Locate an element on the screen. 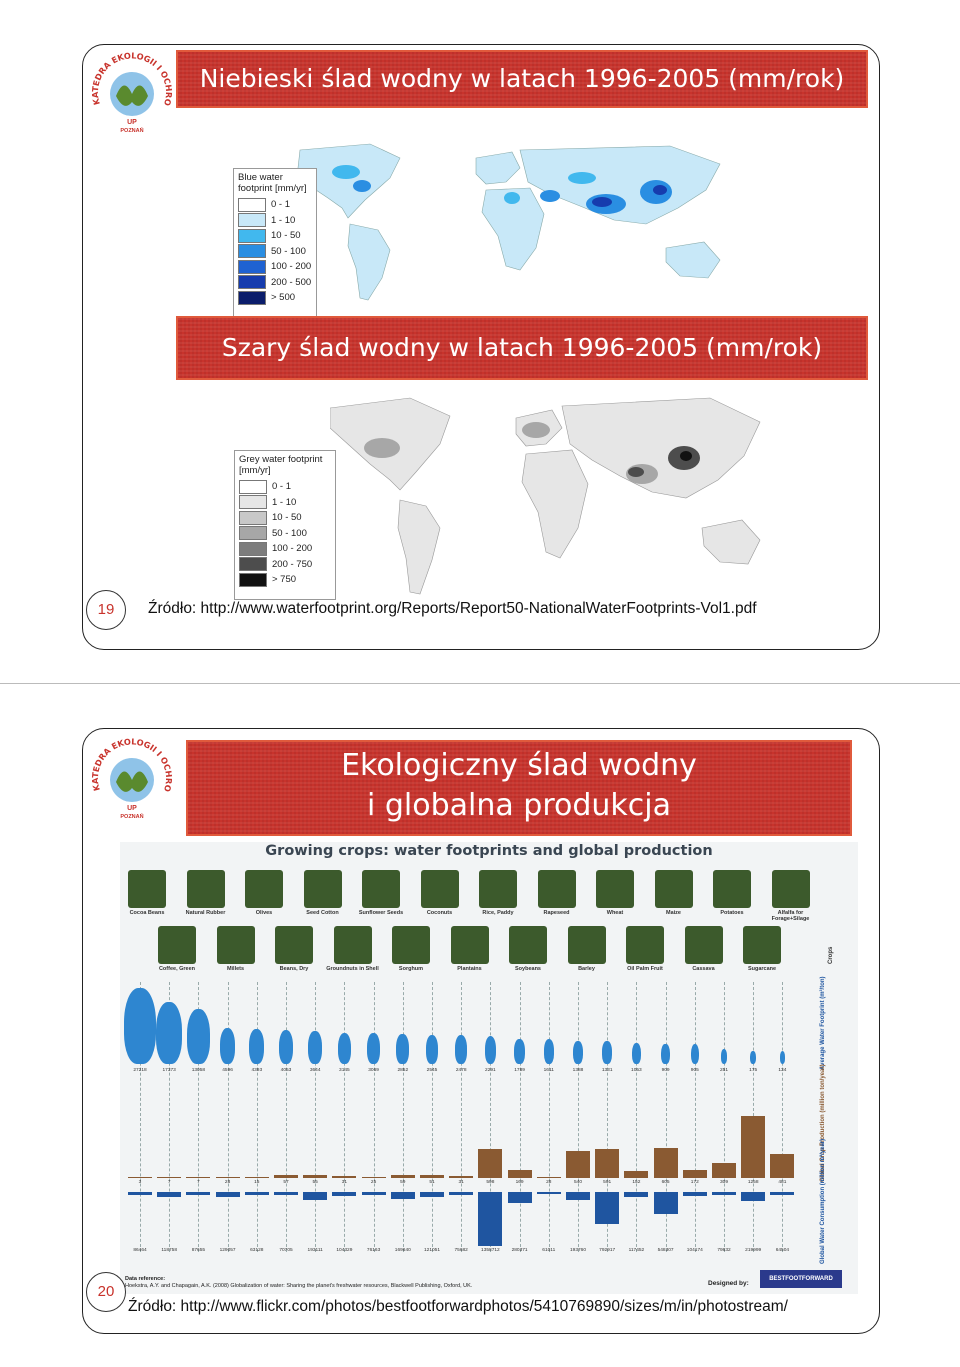 This screenshot has width=960, height=1367. production-value: 605 is located at coordinates (665, 1182).